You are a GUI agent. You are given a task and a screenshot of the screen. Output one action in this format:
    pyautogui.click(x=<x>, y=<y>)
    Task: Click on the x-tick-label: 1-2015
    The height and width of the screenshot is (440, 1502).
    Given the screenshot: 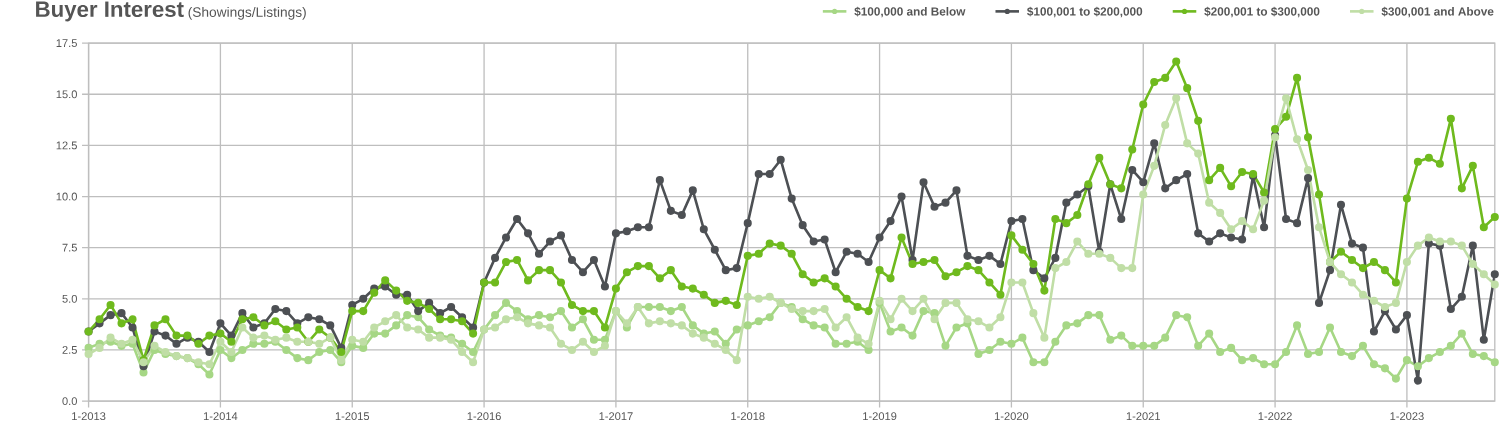 What is the action you would take?
    pyautogui.click(x=352, y=416)
    